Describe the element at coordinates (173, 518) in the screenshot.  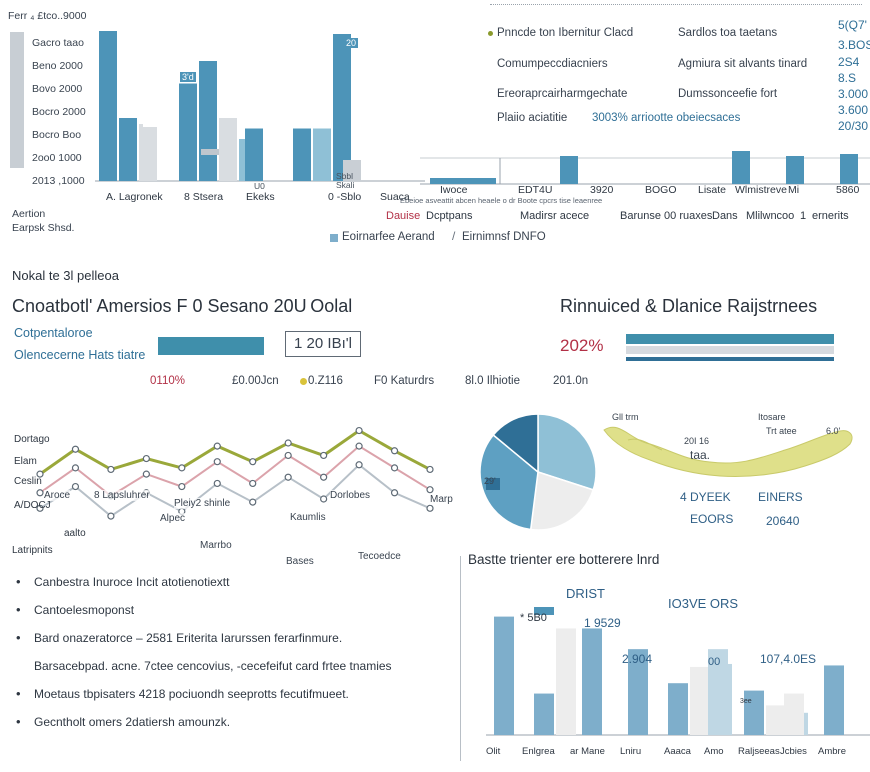
I see `line-inner-label: Alpec` at that location.